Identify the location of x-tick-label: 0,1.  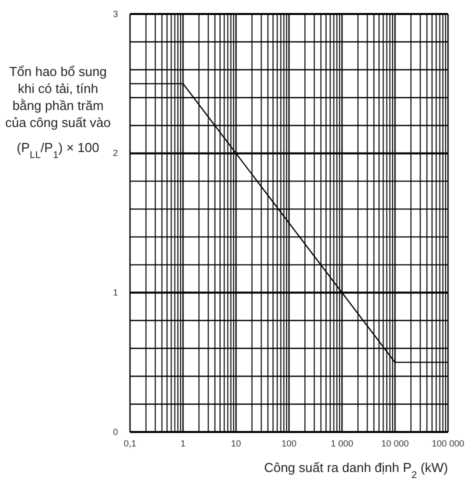
(130, 443).